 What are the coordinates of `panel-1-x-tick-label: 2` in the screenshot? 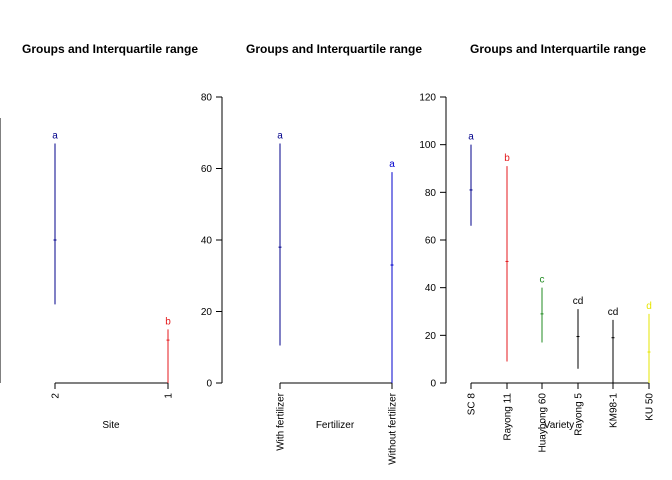 It's located at (56, 396).